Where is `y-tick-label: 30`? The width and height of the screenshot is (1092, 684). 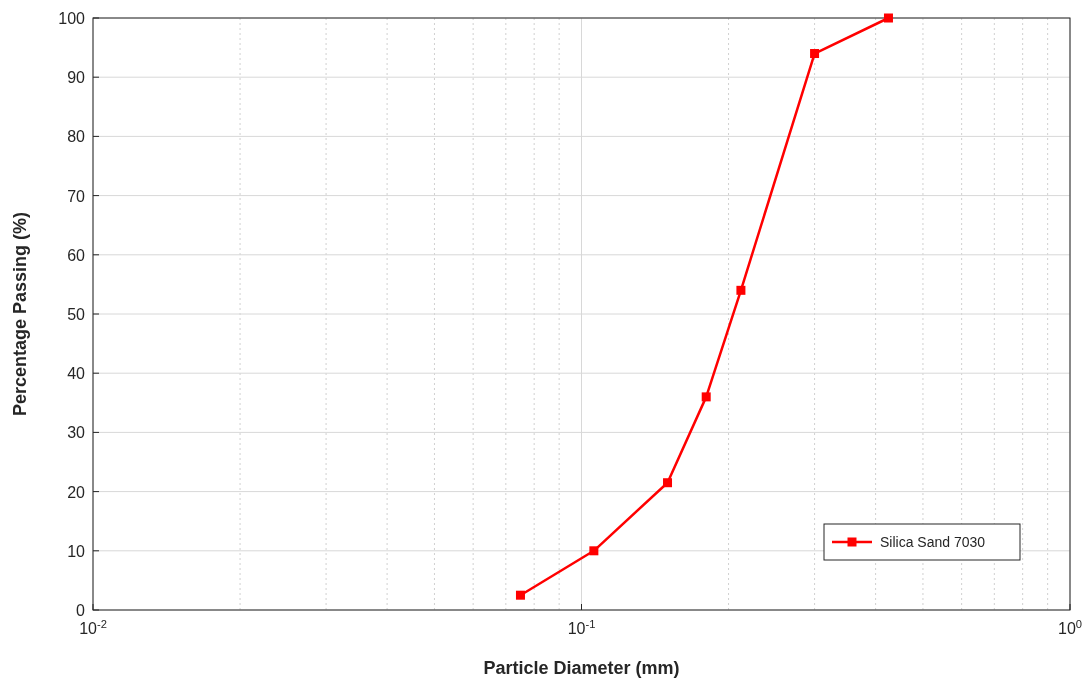 y-tick-label: 30 is located at coordinates (76, 433).